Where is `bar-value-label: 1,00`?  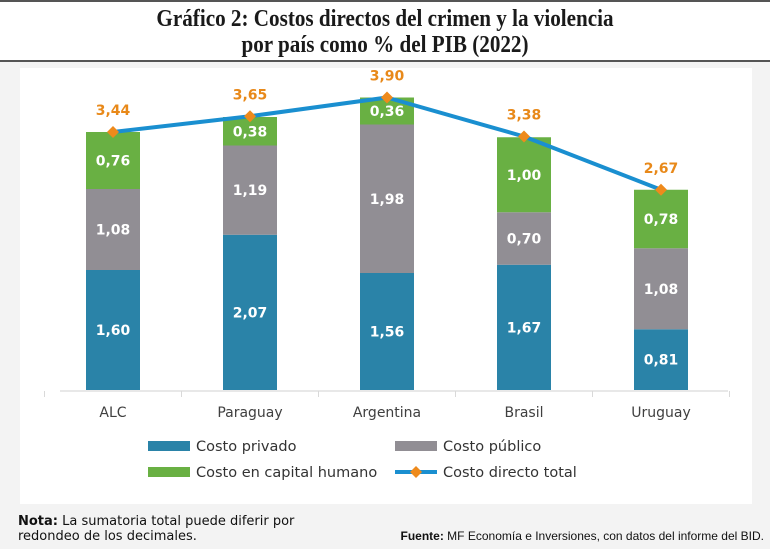 bar-value-label: 1,00 is located at coordinates (524, 176).